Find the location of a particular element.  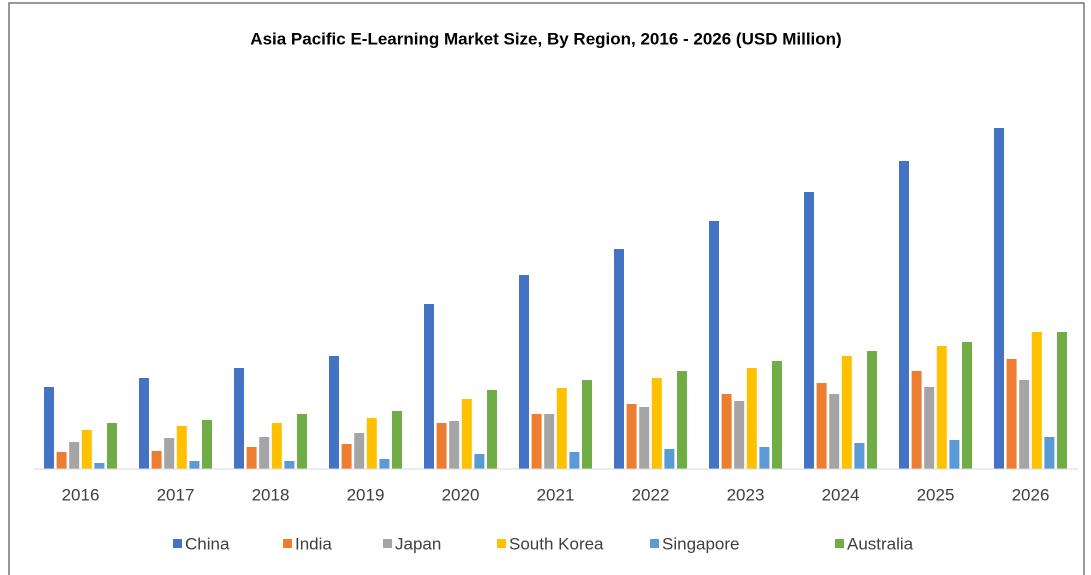

x-tick-label: 2021 is located at coordinates (556, 494).